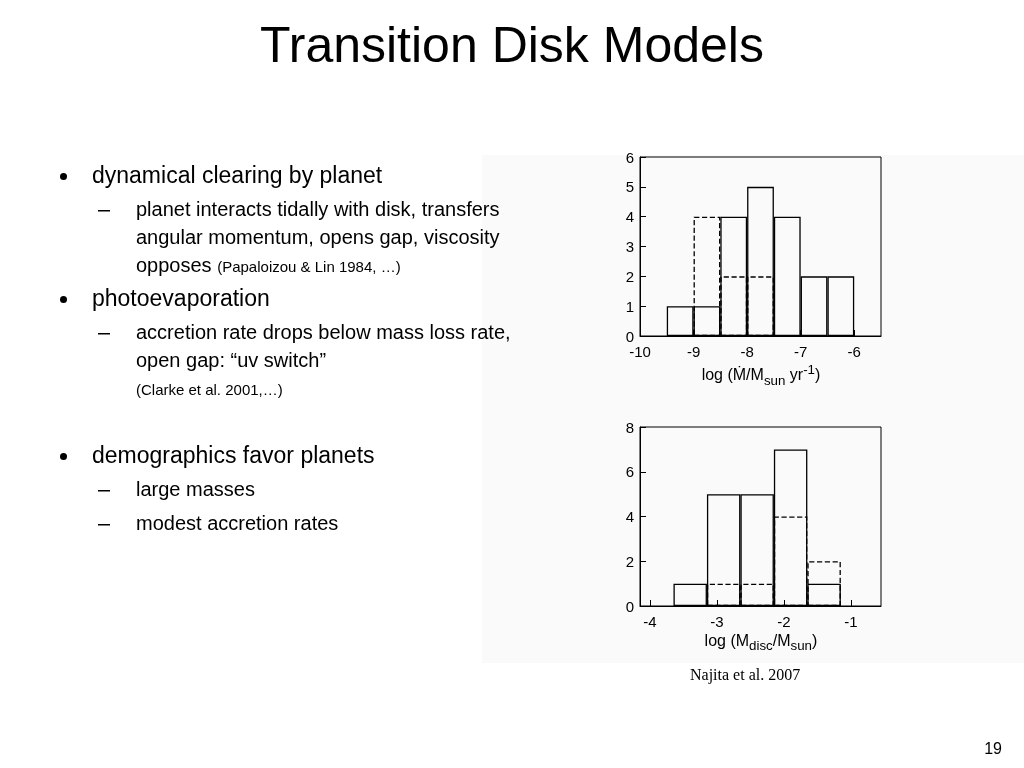 This screenshot has height=768, width=1024. I want to click on y-tick-label: 5, so click(629, 187).